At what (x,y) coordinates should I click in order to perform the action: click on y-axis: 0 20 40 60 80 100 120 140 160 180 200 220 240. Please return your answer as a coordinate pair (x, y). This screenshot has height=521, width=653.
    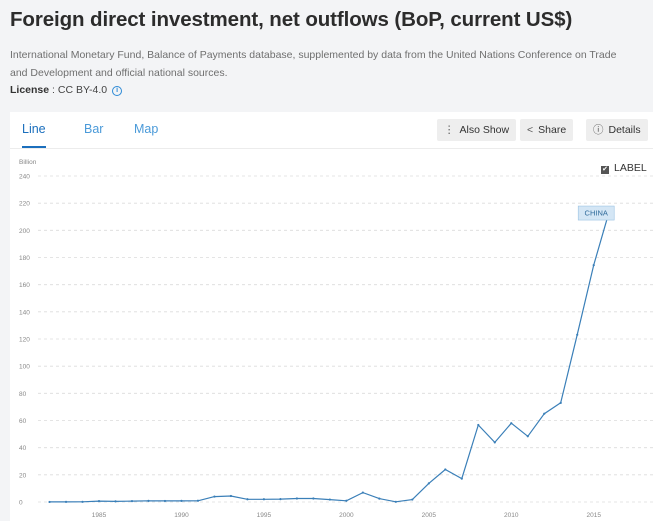
    Looking at the image, I should click on (24, 340).